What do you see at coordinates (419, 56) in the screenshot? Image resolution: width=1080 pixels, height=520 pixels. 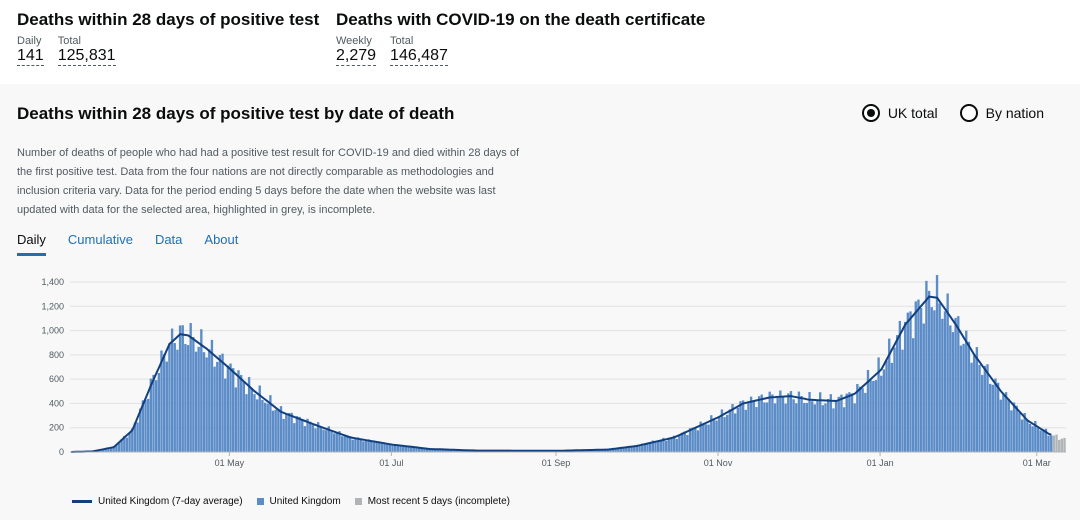 I see `metric-value: 146,487` at bounding box center [419, 56].